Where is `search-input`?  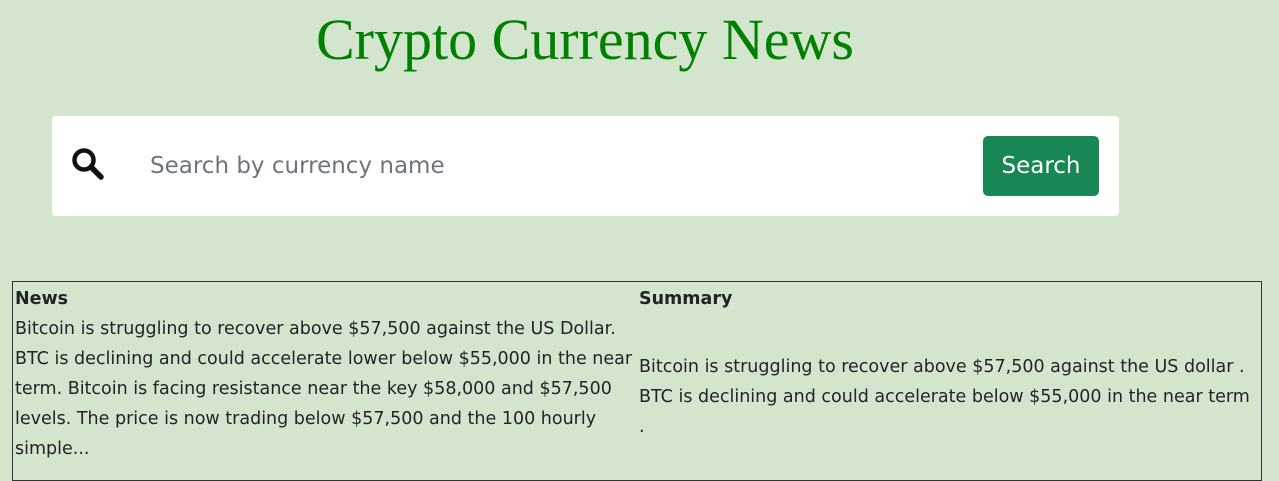
search-input is located at coordinates (555, 166).